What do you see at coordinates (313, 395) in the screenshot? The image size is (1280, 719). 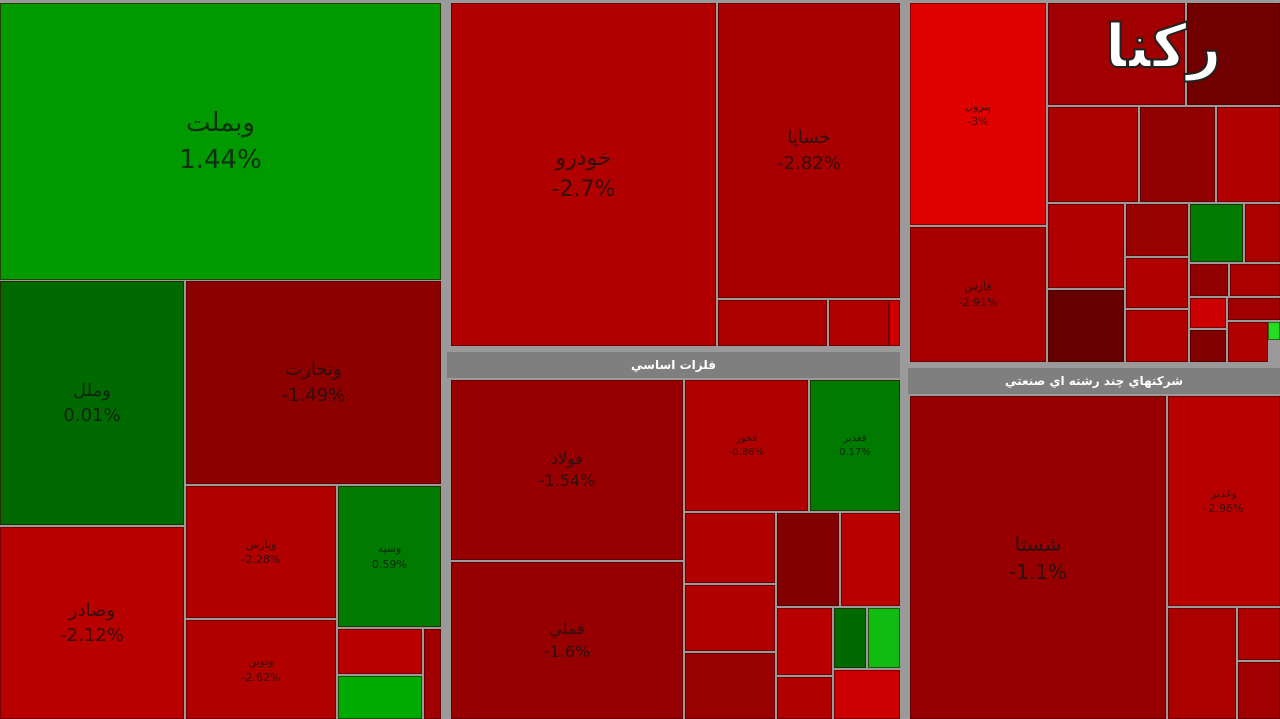 I see `tile-change: -1.49%` at bounding box center [313, 395].